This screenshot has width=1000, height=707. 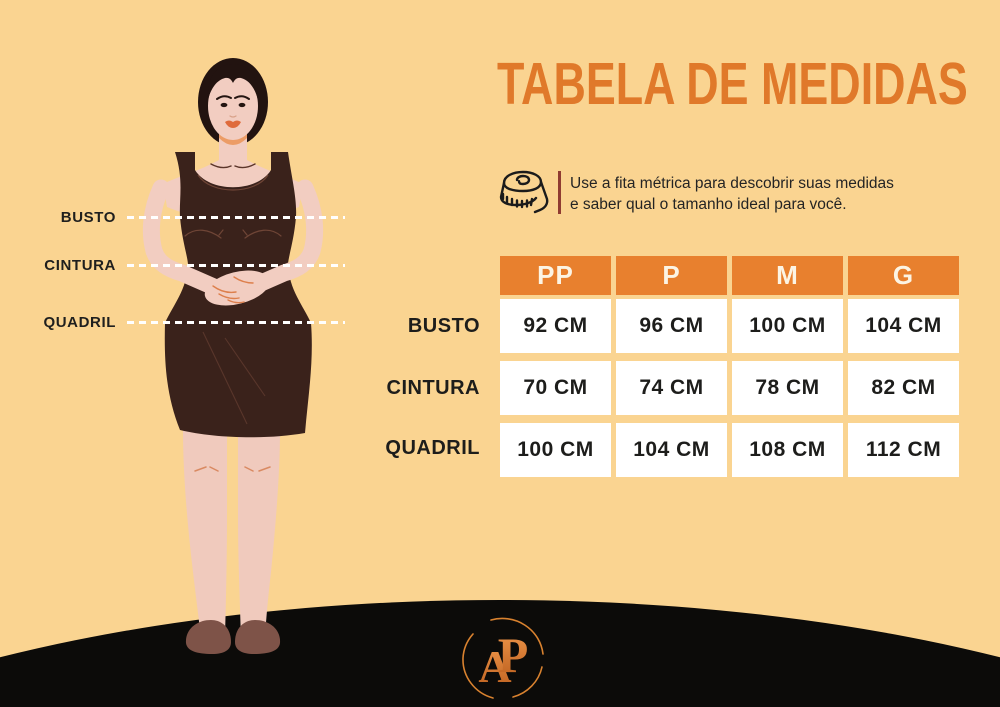 I want to click on eyebrows, so click(x=233, y=97).